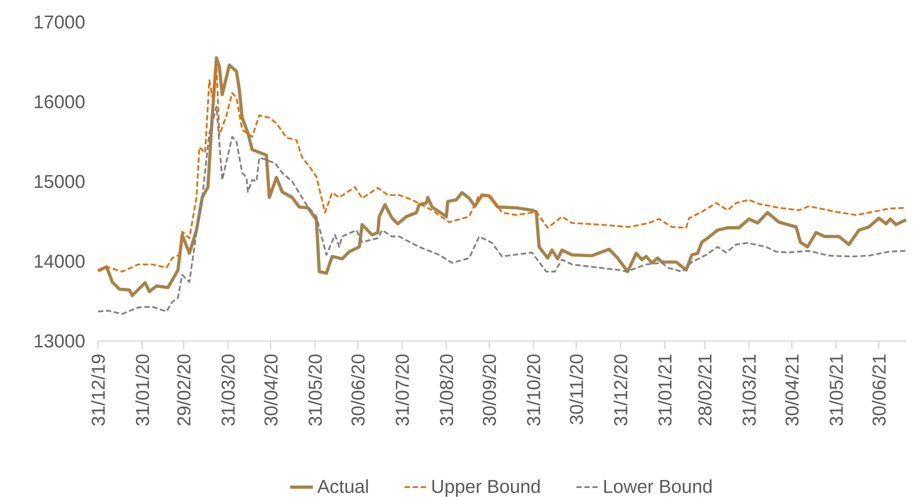  Describe the element at coordinates (271, 390) in the screenshot. I see `x-tick-label: 30/04/20` at that location.